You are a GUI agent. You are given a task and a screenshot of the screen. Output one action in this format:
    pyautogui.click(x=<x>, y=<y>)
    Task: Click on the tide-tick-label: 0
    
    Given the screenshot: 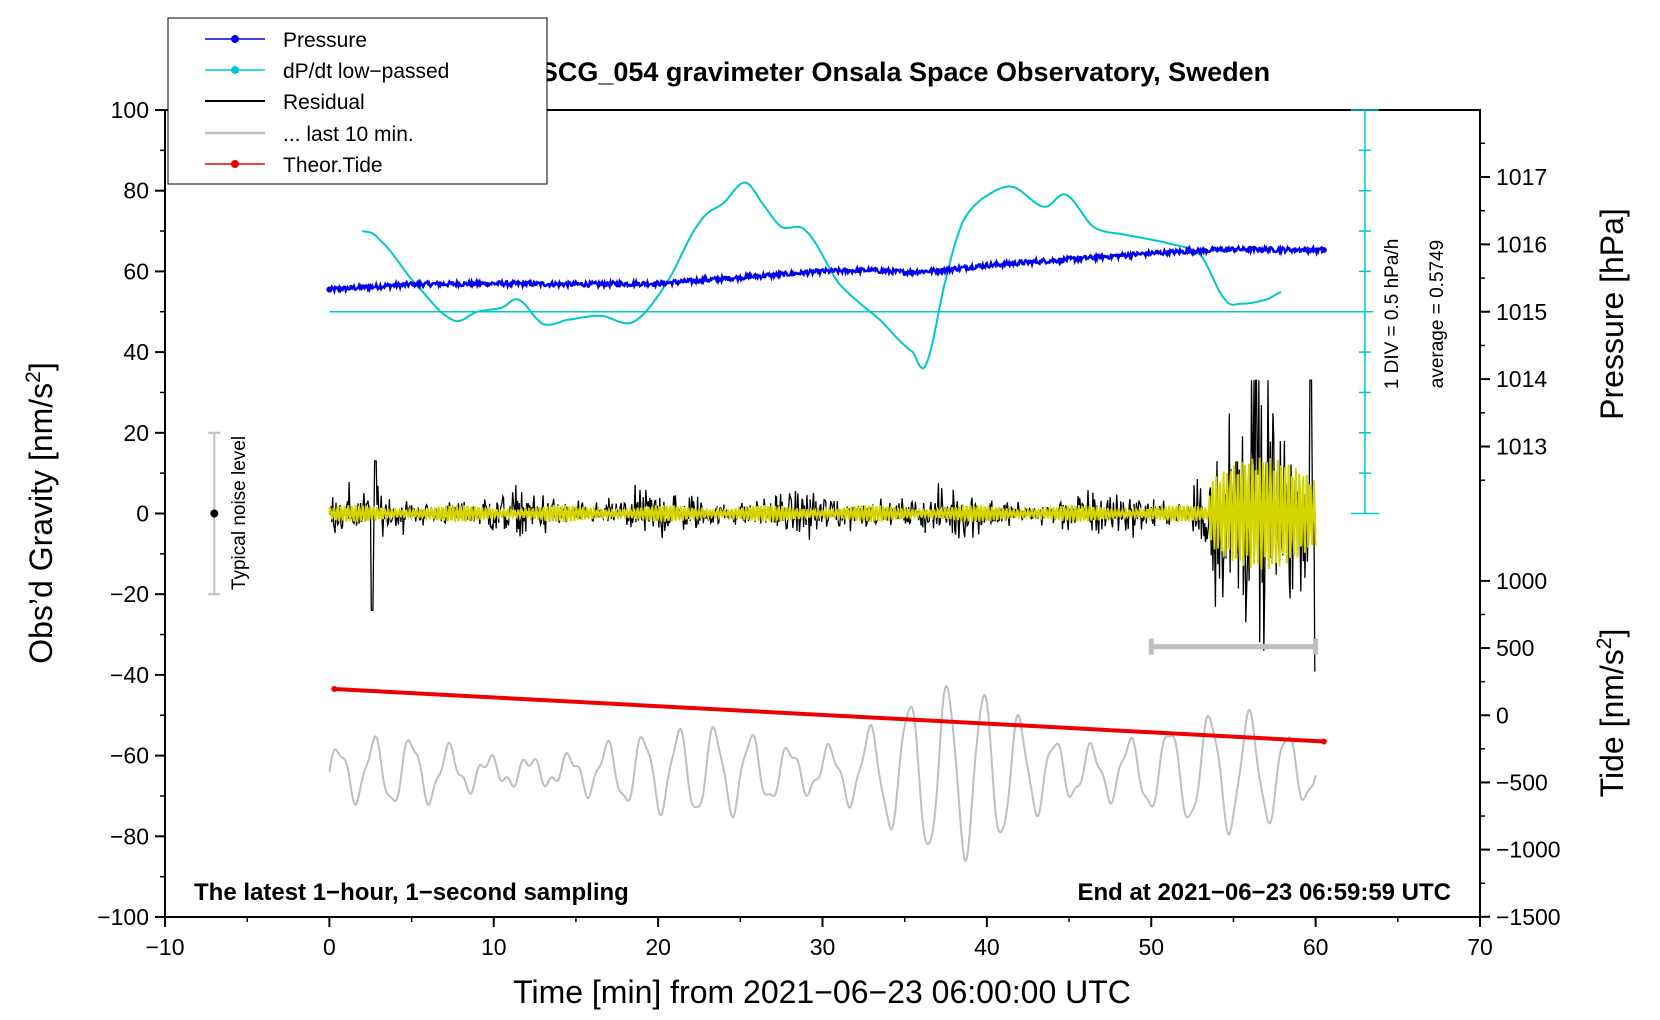 What is the action you would take?
    pyautogui.click(x=1502, y=715)
    